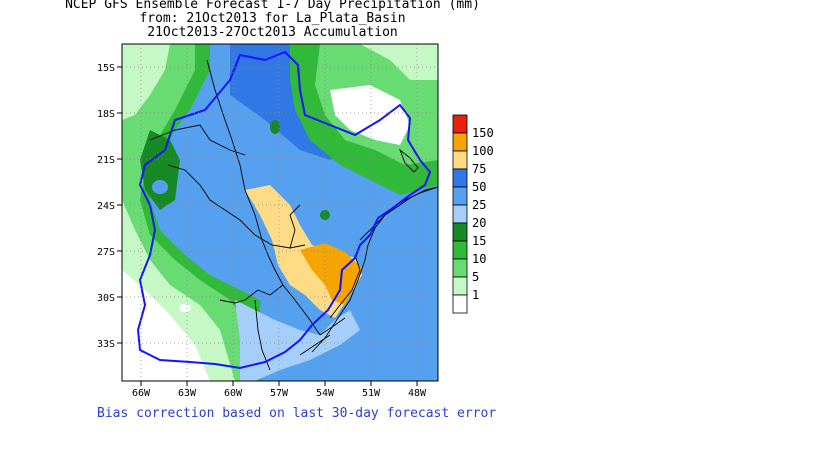 The image size is (819, 460). Describe the element at coordinates (479, 205) in the screenshot. I see `legend-label: 25` at that location.